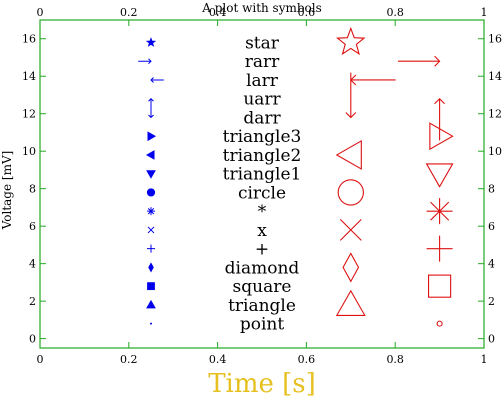 Image resolution: width=504 pixels, height=402 pixels. What do you see at coordinates (40, 359) in the screenshot?
I see `x-tick-label-bottom: 0` at bounding box center [40, 359].